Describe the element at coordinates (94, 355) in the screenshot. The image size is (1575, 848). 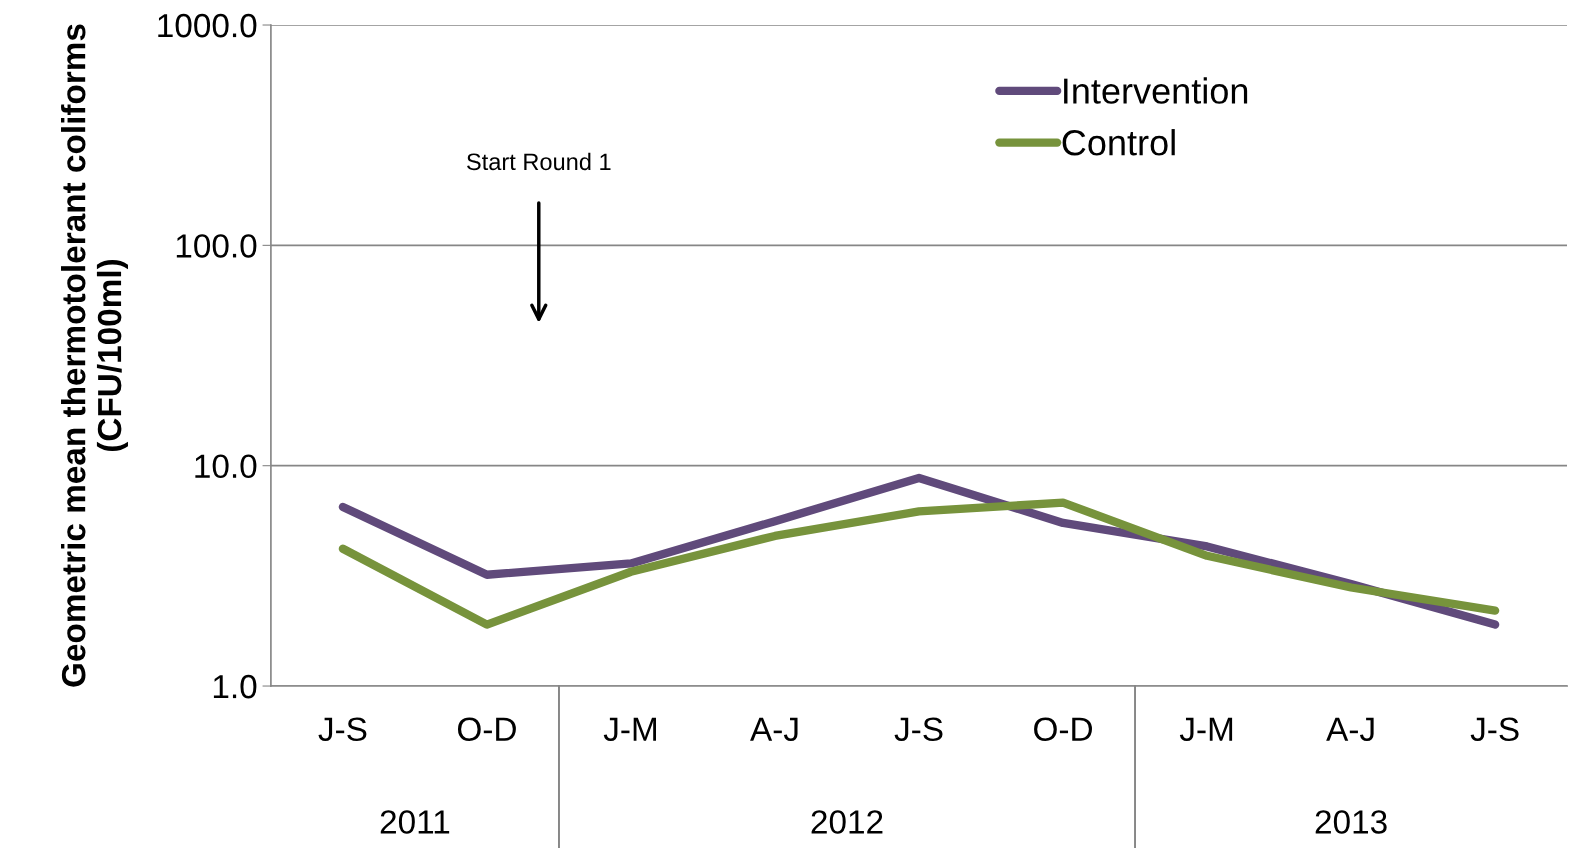
I see `y-axis-title: Geometric mean thermotolerant coliforms (CFU/100ml)` at that location.